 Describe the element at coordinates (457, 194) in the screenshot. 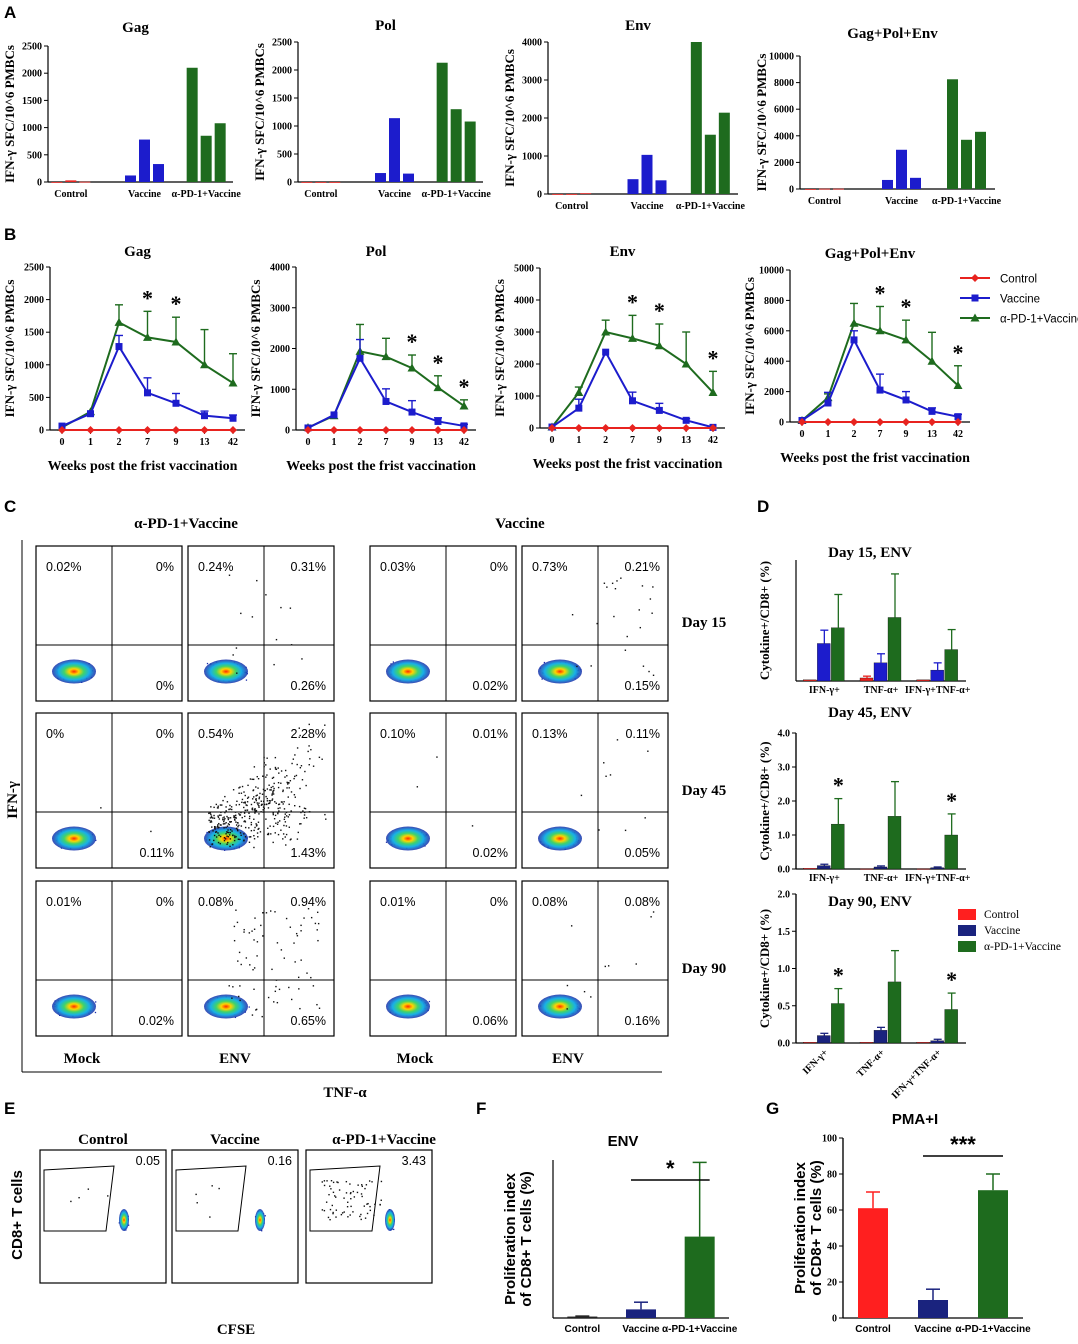

I see `group-label: α-PD-1+Vaccine` at that location.